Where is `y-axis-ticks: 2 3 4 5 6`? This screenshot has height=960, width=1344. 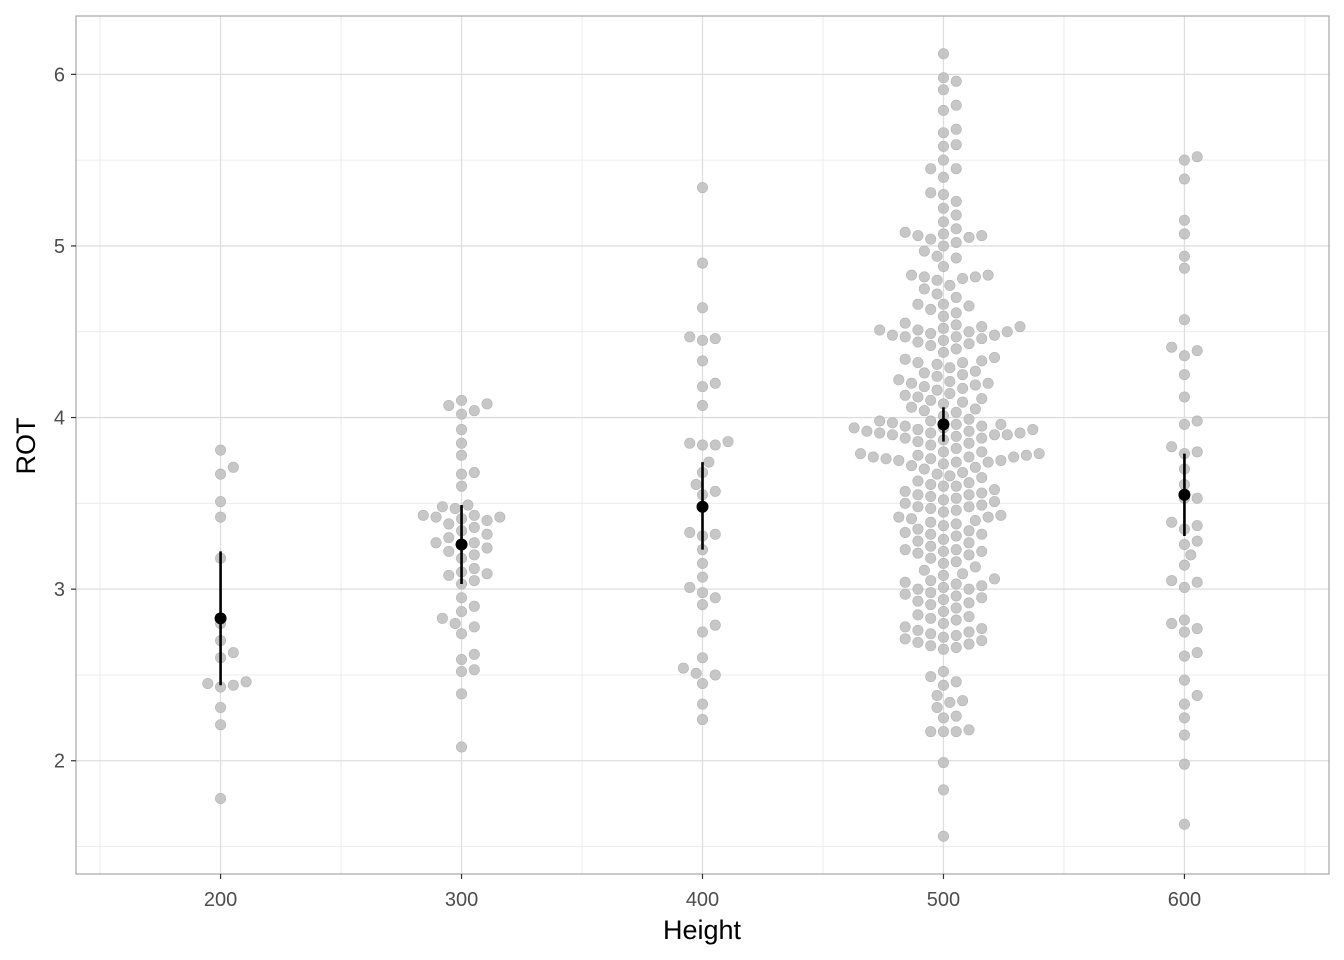
y-axis-ticks: 2 3 4 5 6 is located at coordinates (65, 418).